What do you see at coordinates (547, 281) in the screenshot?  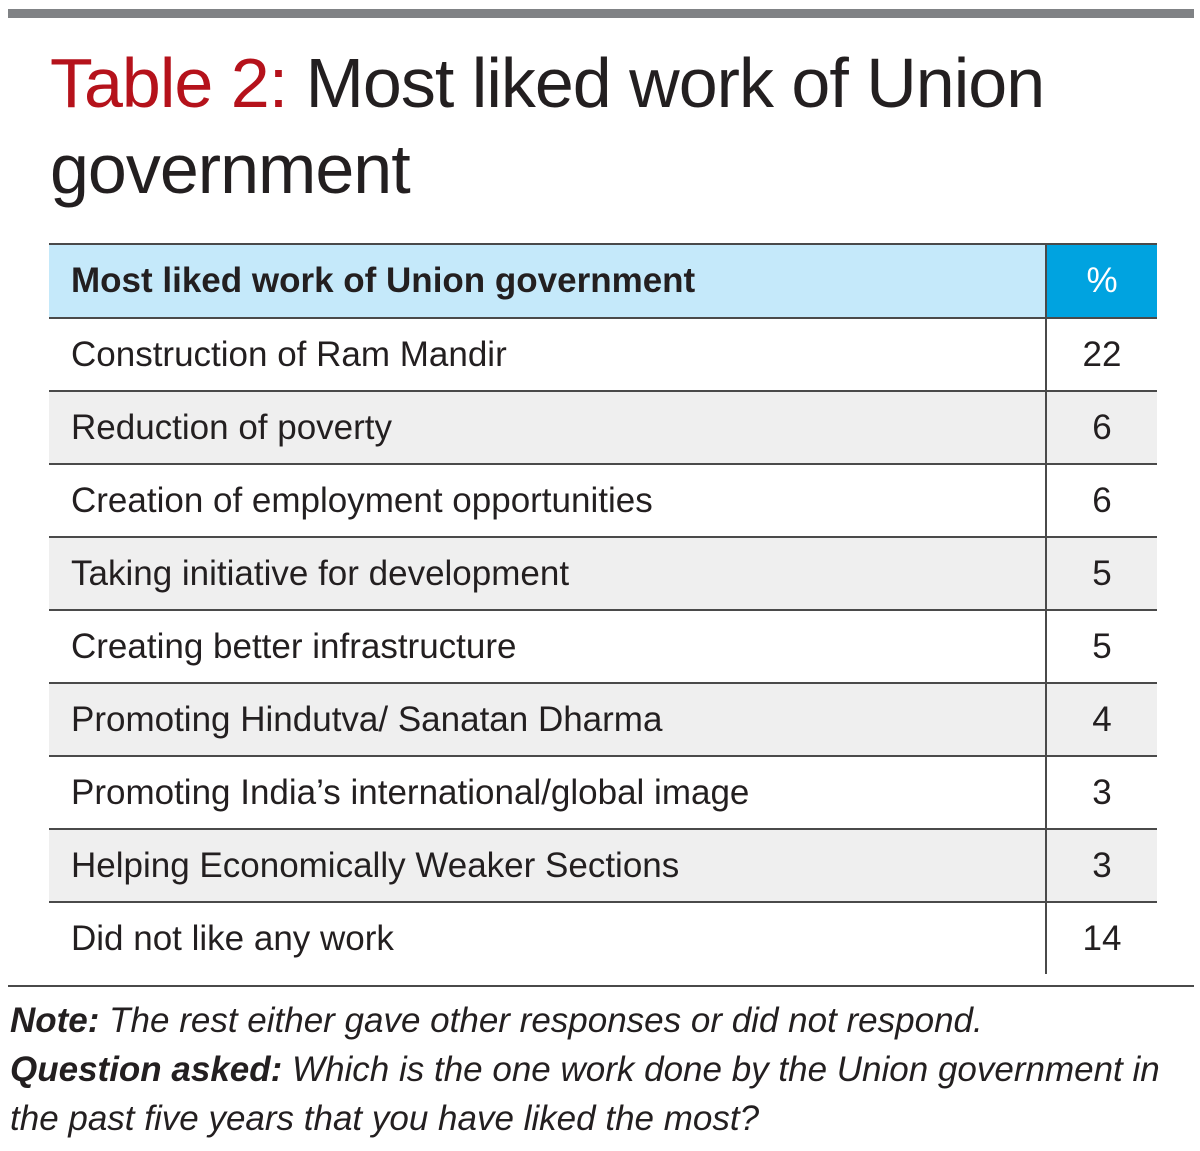 I see `column-header-item: Most liked work of Union government` at bounding box center [547, 281].